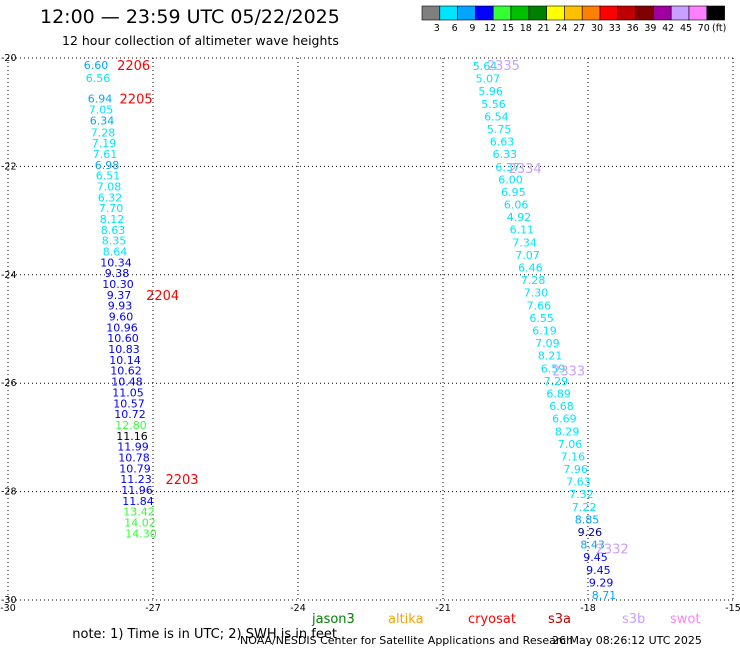 This screenshot has width=740, height=650. What do you see at coordinates (114, 241) in the screenshot?
I see `data-label: 8.35` at bounding box center [114, 241].